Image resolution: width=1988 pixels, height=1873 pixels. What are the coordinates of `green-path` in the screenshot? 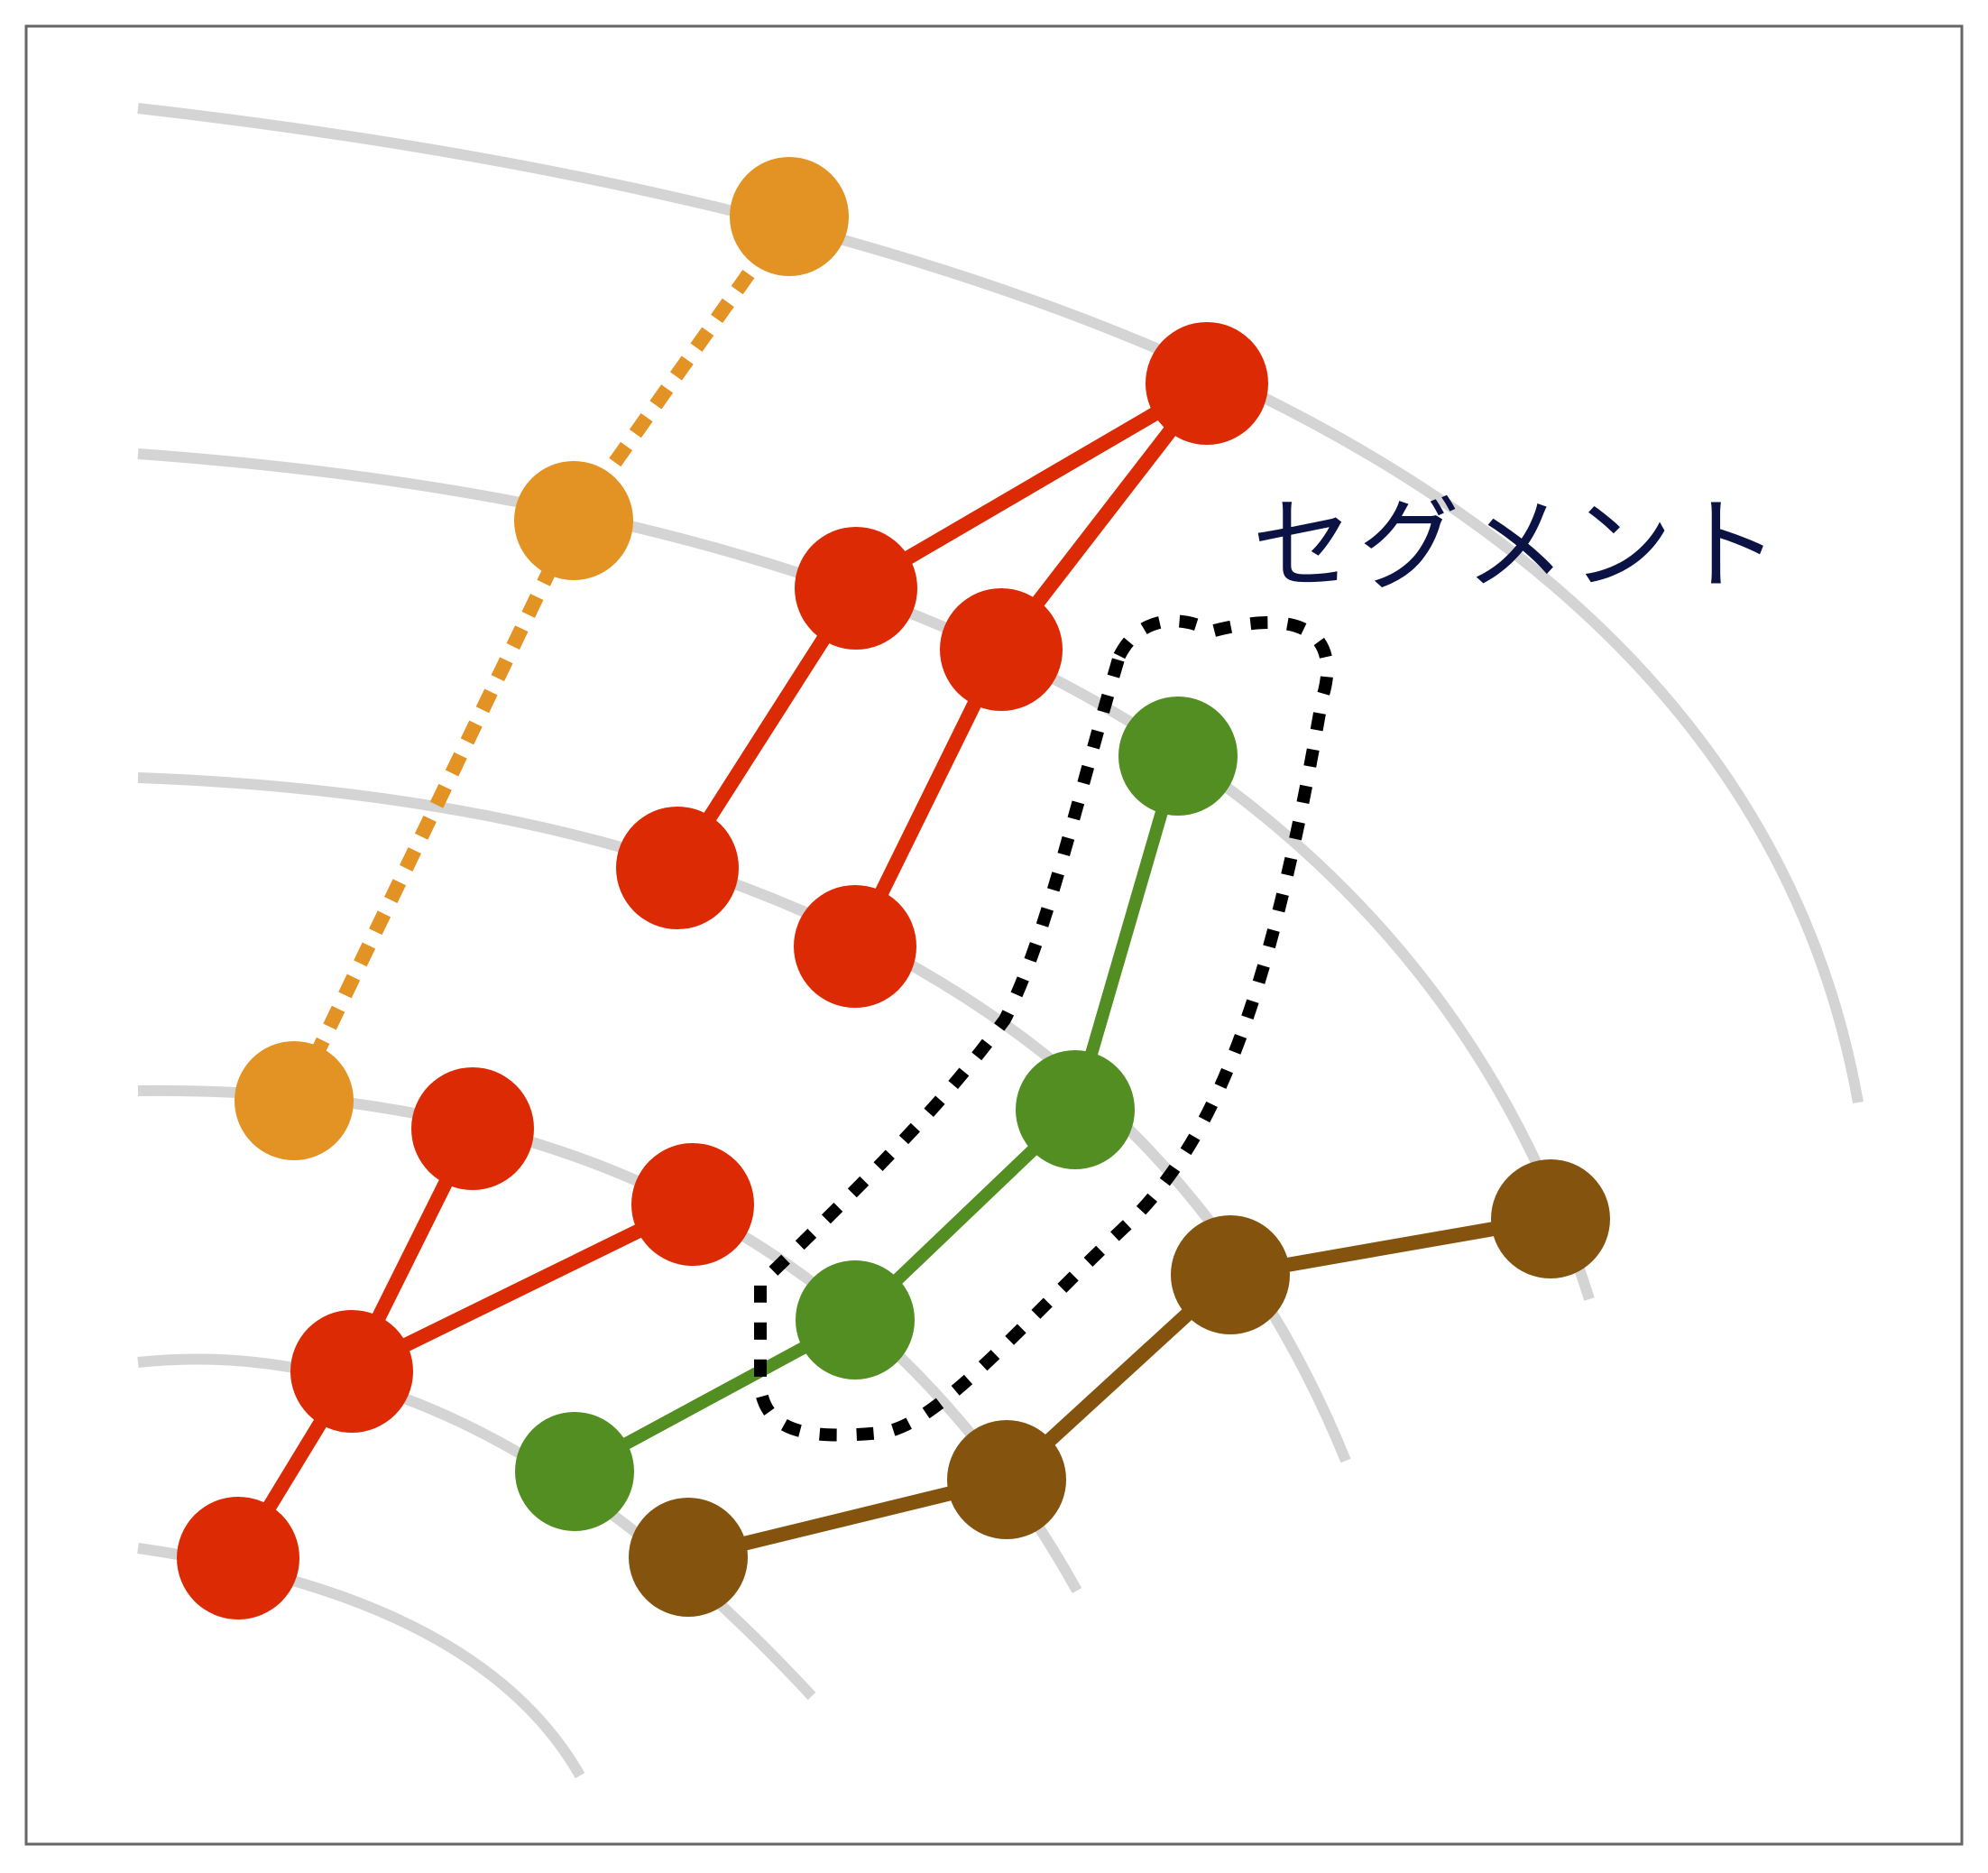 It's located at (877, 1116).